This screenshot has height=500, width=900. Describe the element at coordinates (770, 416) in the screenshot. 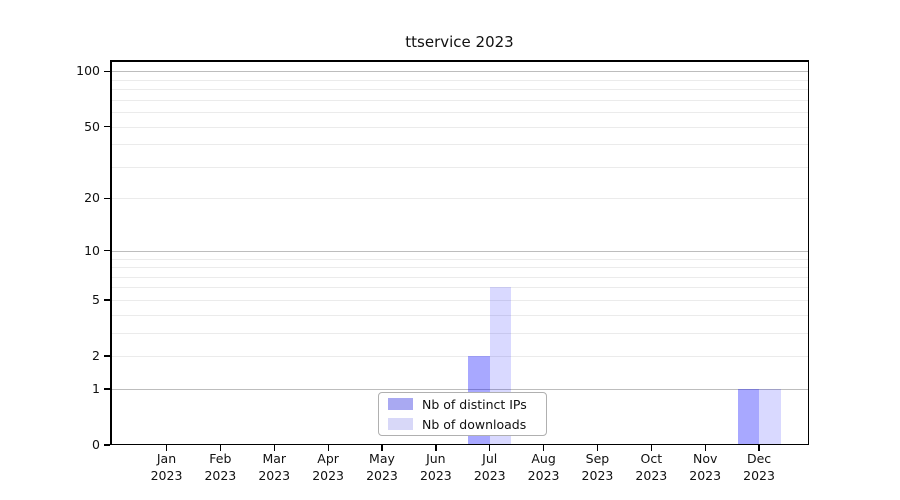

I see `bar-downloads` at that location.